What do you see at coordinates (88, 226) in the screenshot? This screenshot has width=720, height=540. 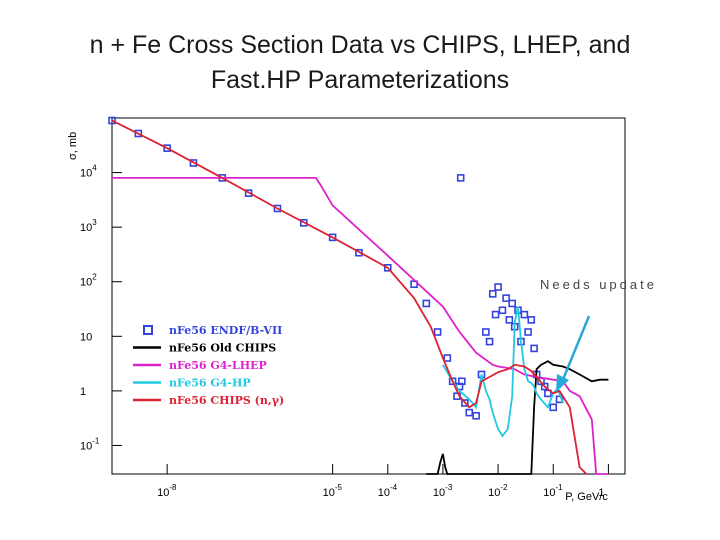 I see `y-tick-label: 10³` at bounding box center [88, 226].